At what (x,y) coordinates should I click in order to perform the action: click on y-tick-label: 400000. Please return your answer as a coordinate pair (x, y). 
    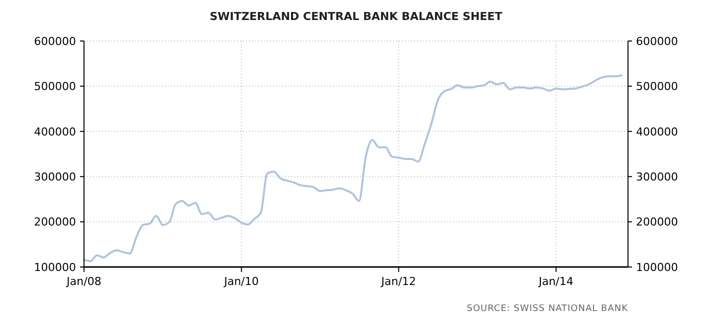
    Looking at the image, I should click on (55, 131).